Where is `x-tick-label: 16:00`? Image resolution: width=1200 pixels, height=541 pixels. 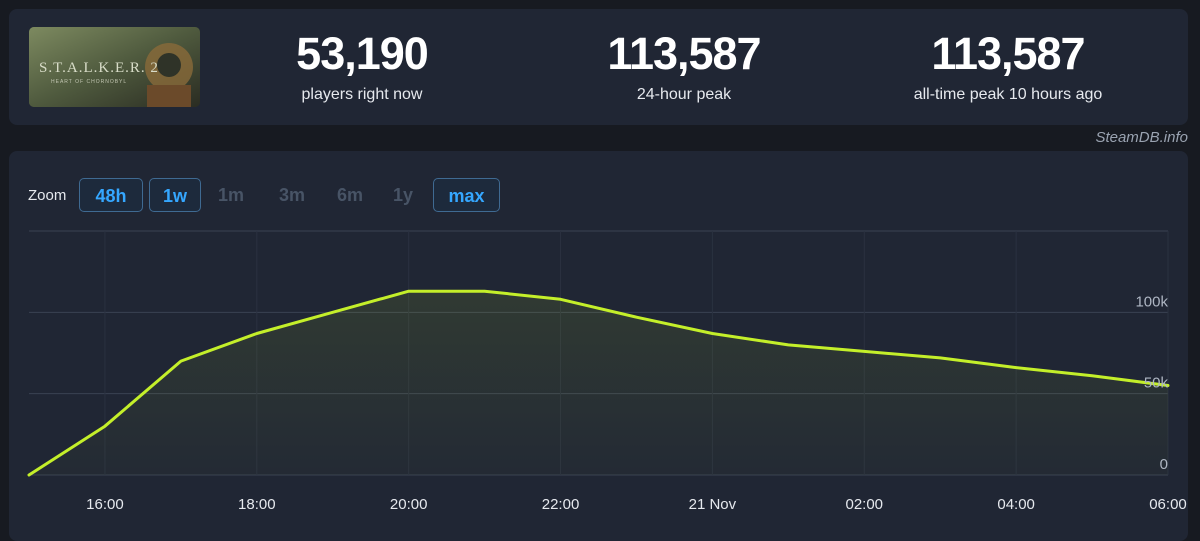
x-tick-label: 16:00 is located at coordinates (105, 504).